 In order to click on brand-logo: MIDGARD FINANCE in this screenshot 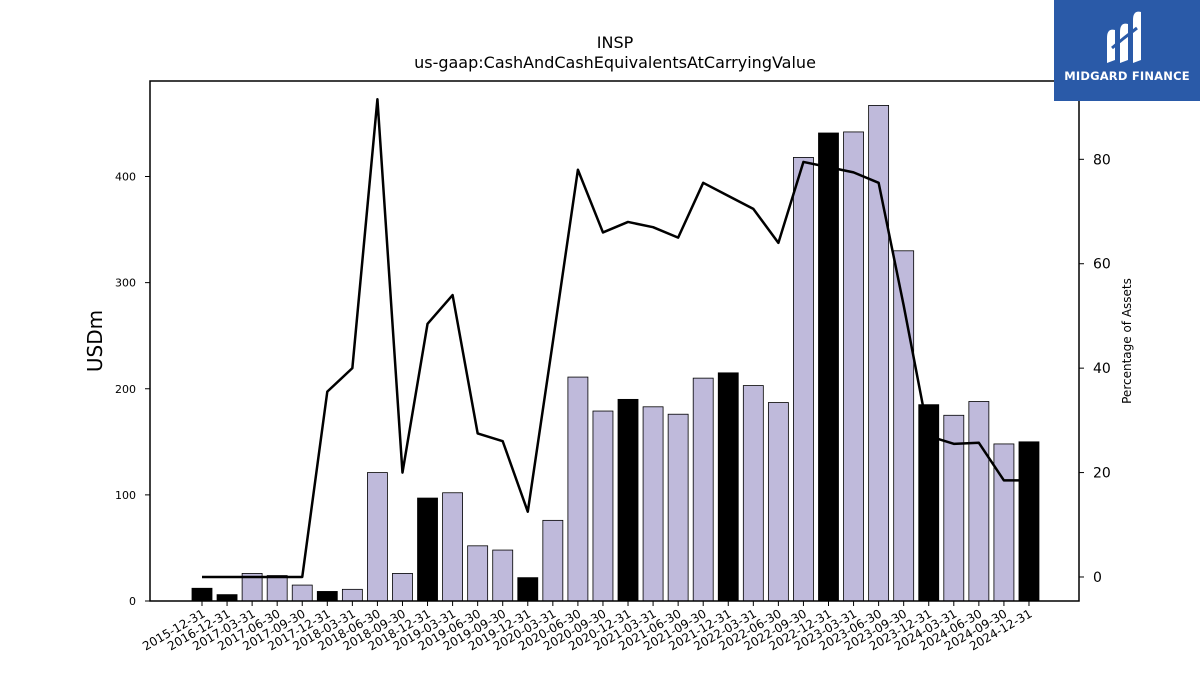, I will do `click(1127, 50)`.